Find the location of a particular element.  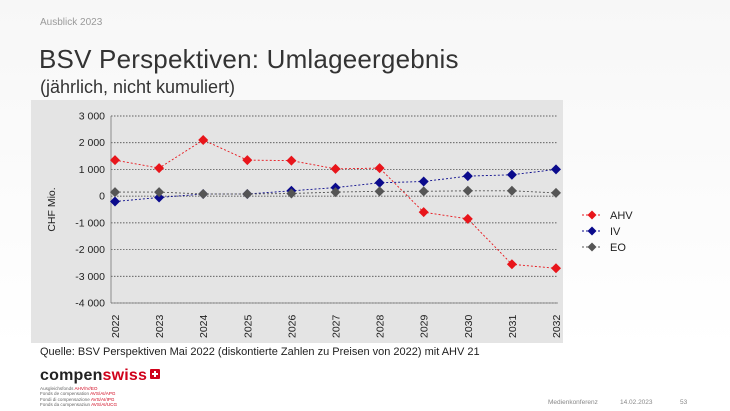

logo-line-text: Fonds da cumpensaziun is located at coordinates (66, 404).